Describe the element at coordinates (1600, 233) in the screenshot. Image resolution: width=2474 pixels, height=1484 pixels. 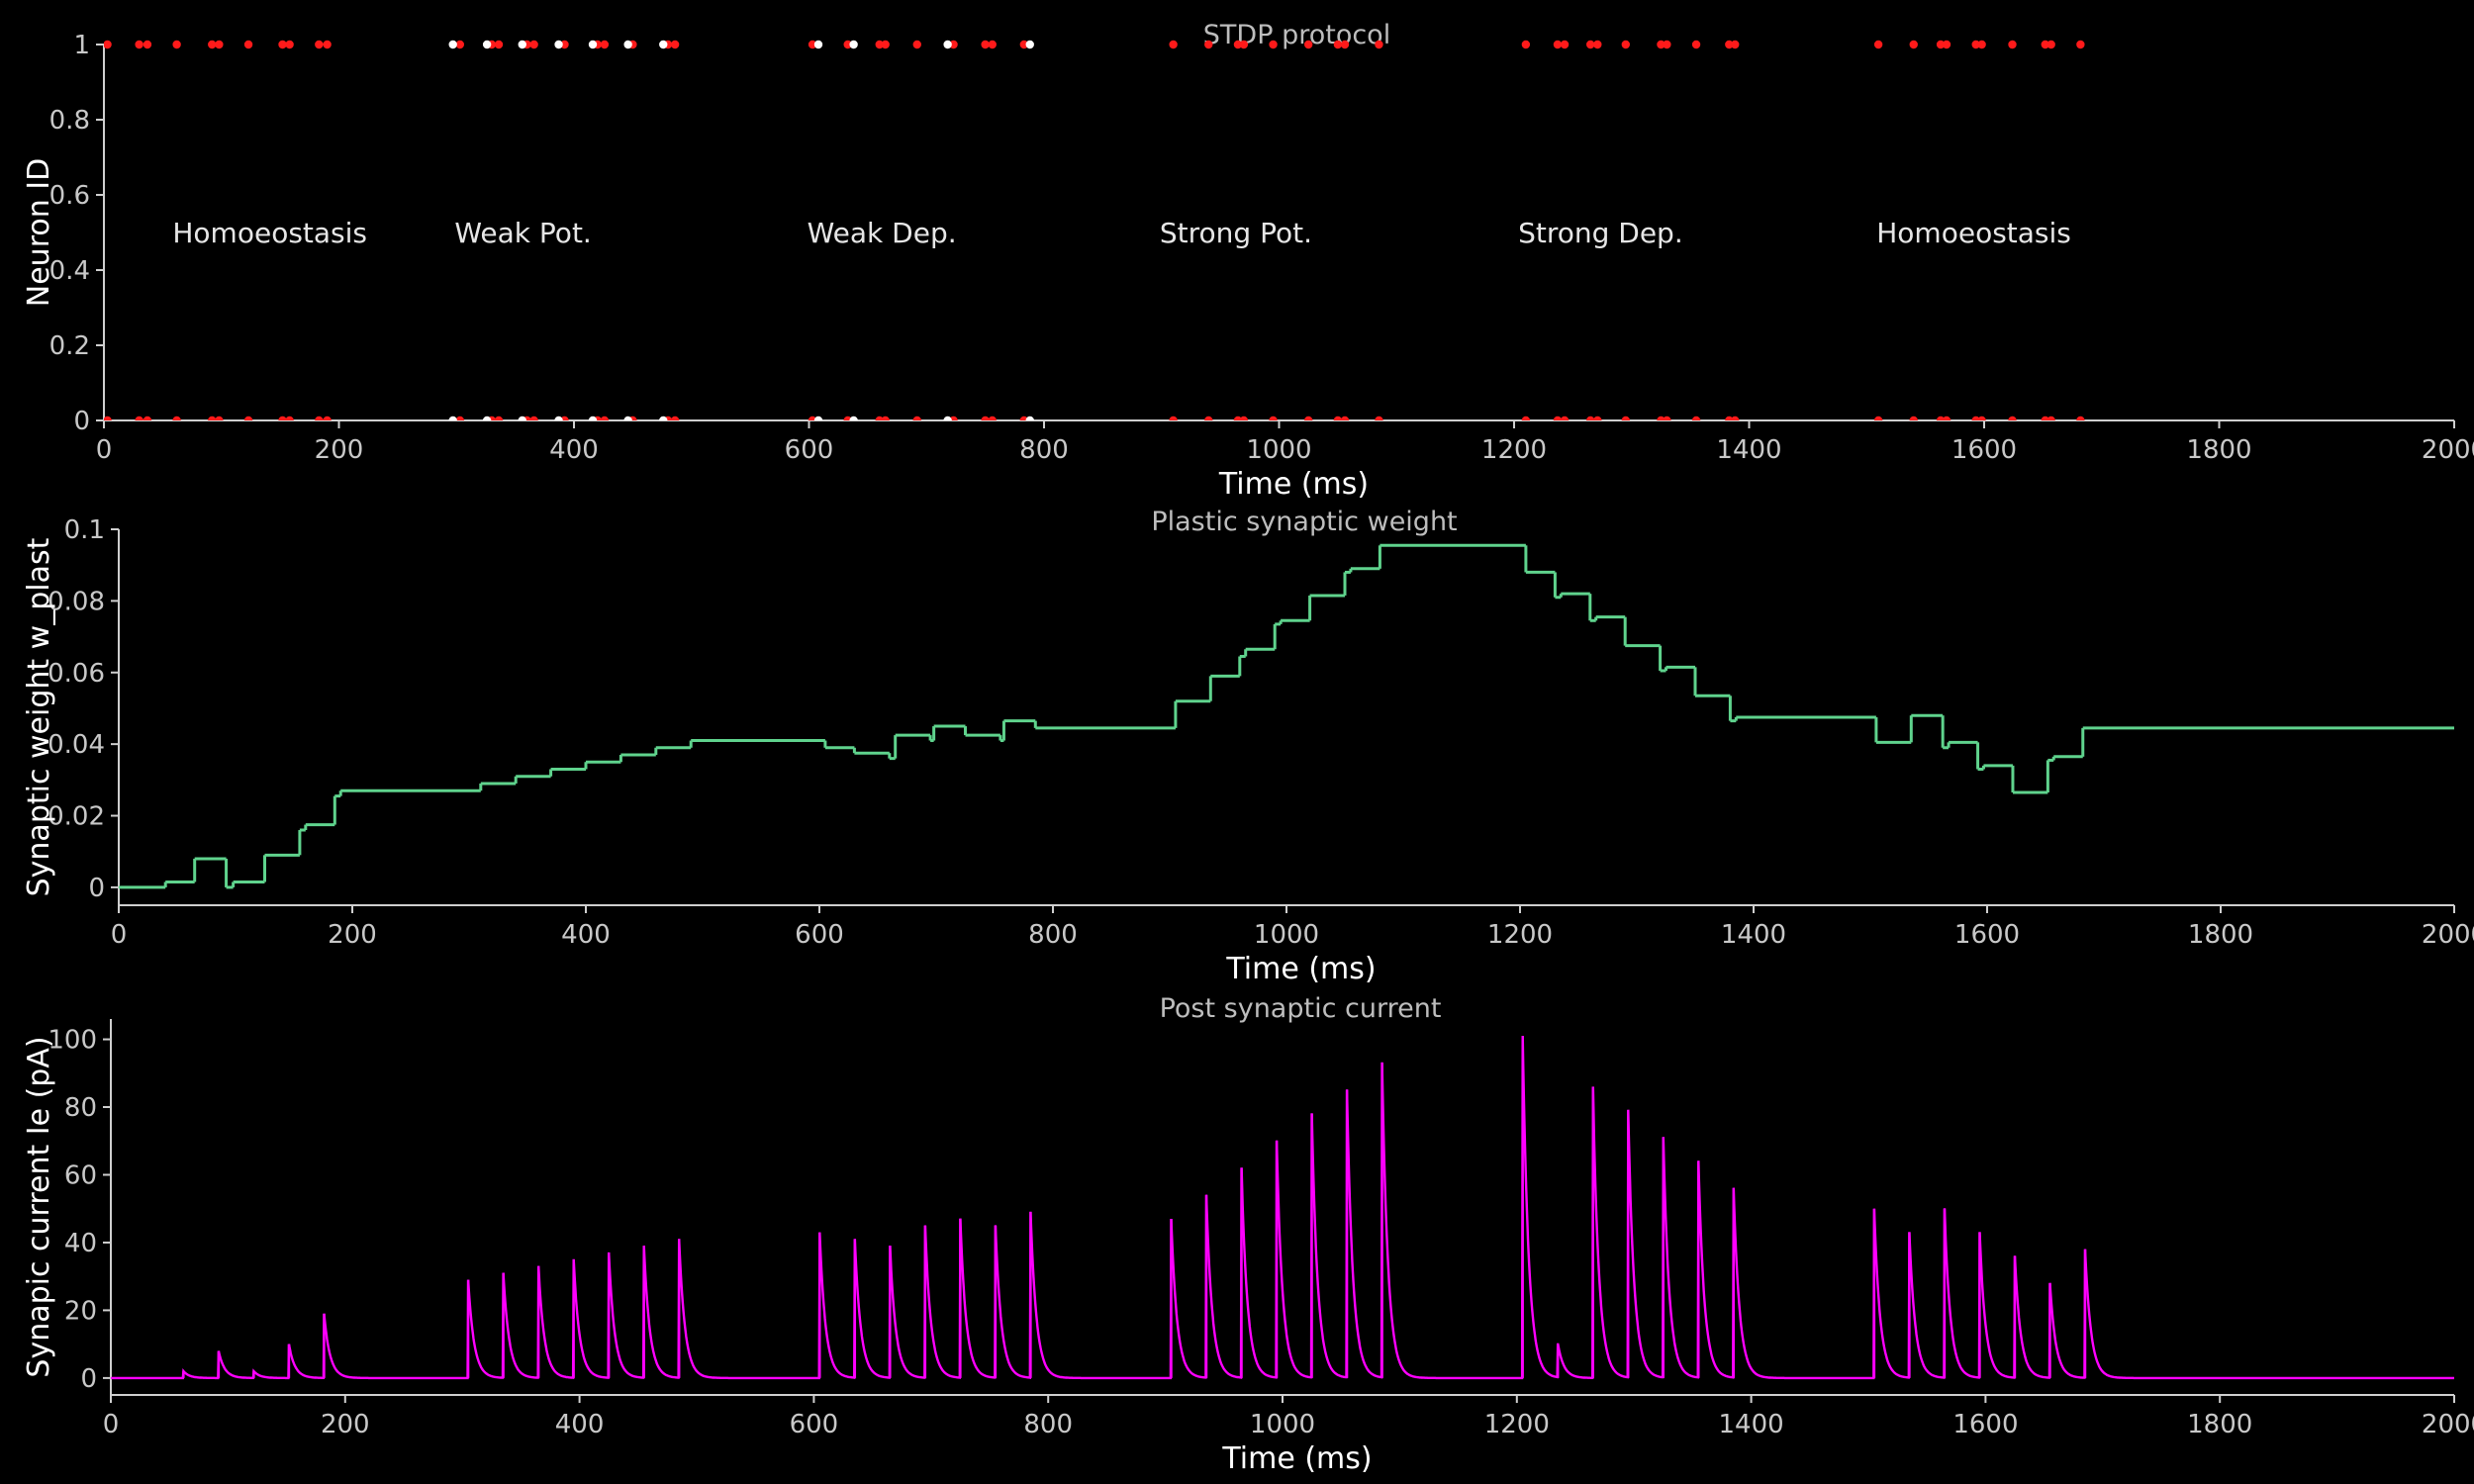
I see `protocol-label: Strong Dep.` at that location.